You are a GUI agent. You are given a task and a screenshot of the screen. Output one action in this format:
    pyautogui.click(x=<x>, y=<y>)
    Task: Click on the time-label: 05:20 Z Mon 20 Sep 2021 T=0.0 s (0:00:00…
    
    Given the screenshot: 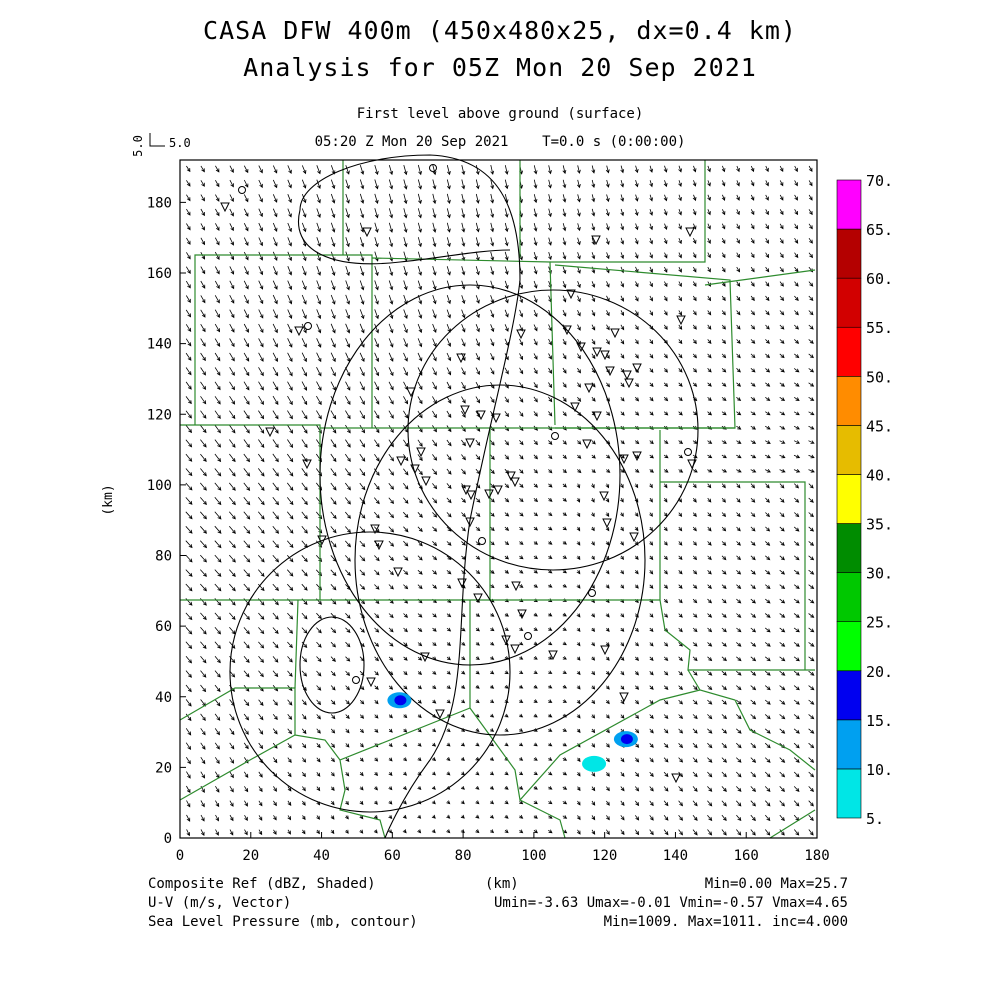 What is the action you would take?
    pyautogui.click(x=500, y=142)
    